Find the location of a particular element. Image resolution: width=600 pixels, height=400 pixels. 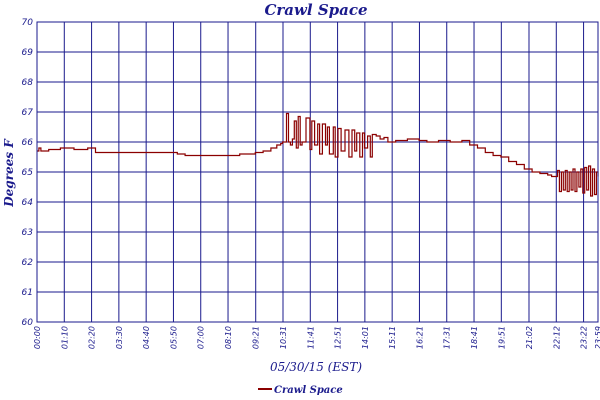

x-tick-label: 08:10 is located at coordinates (228, 337).